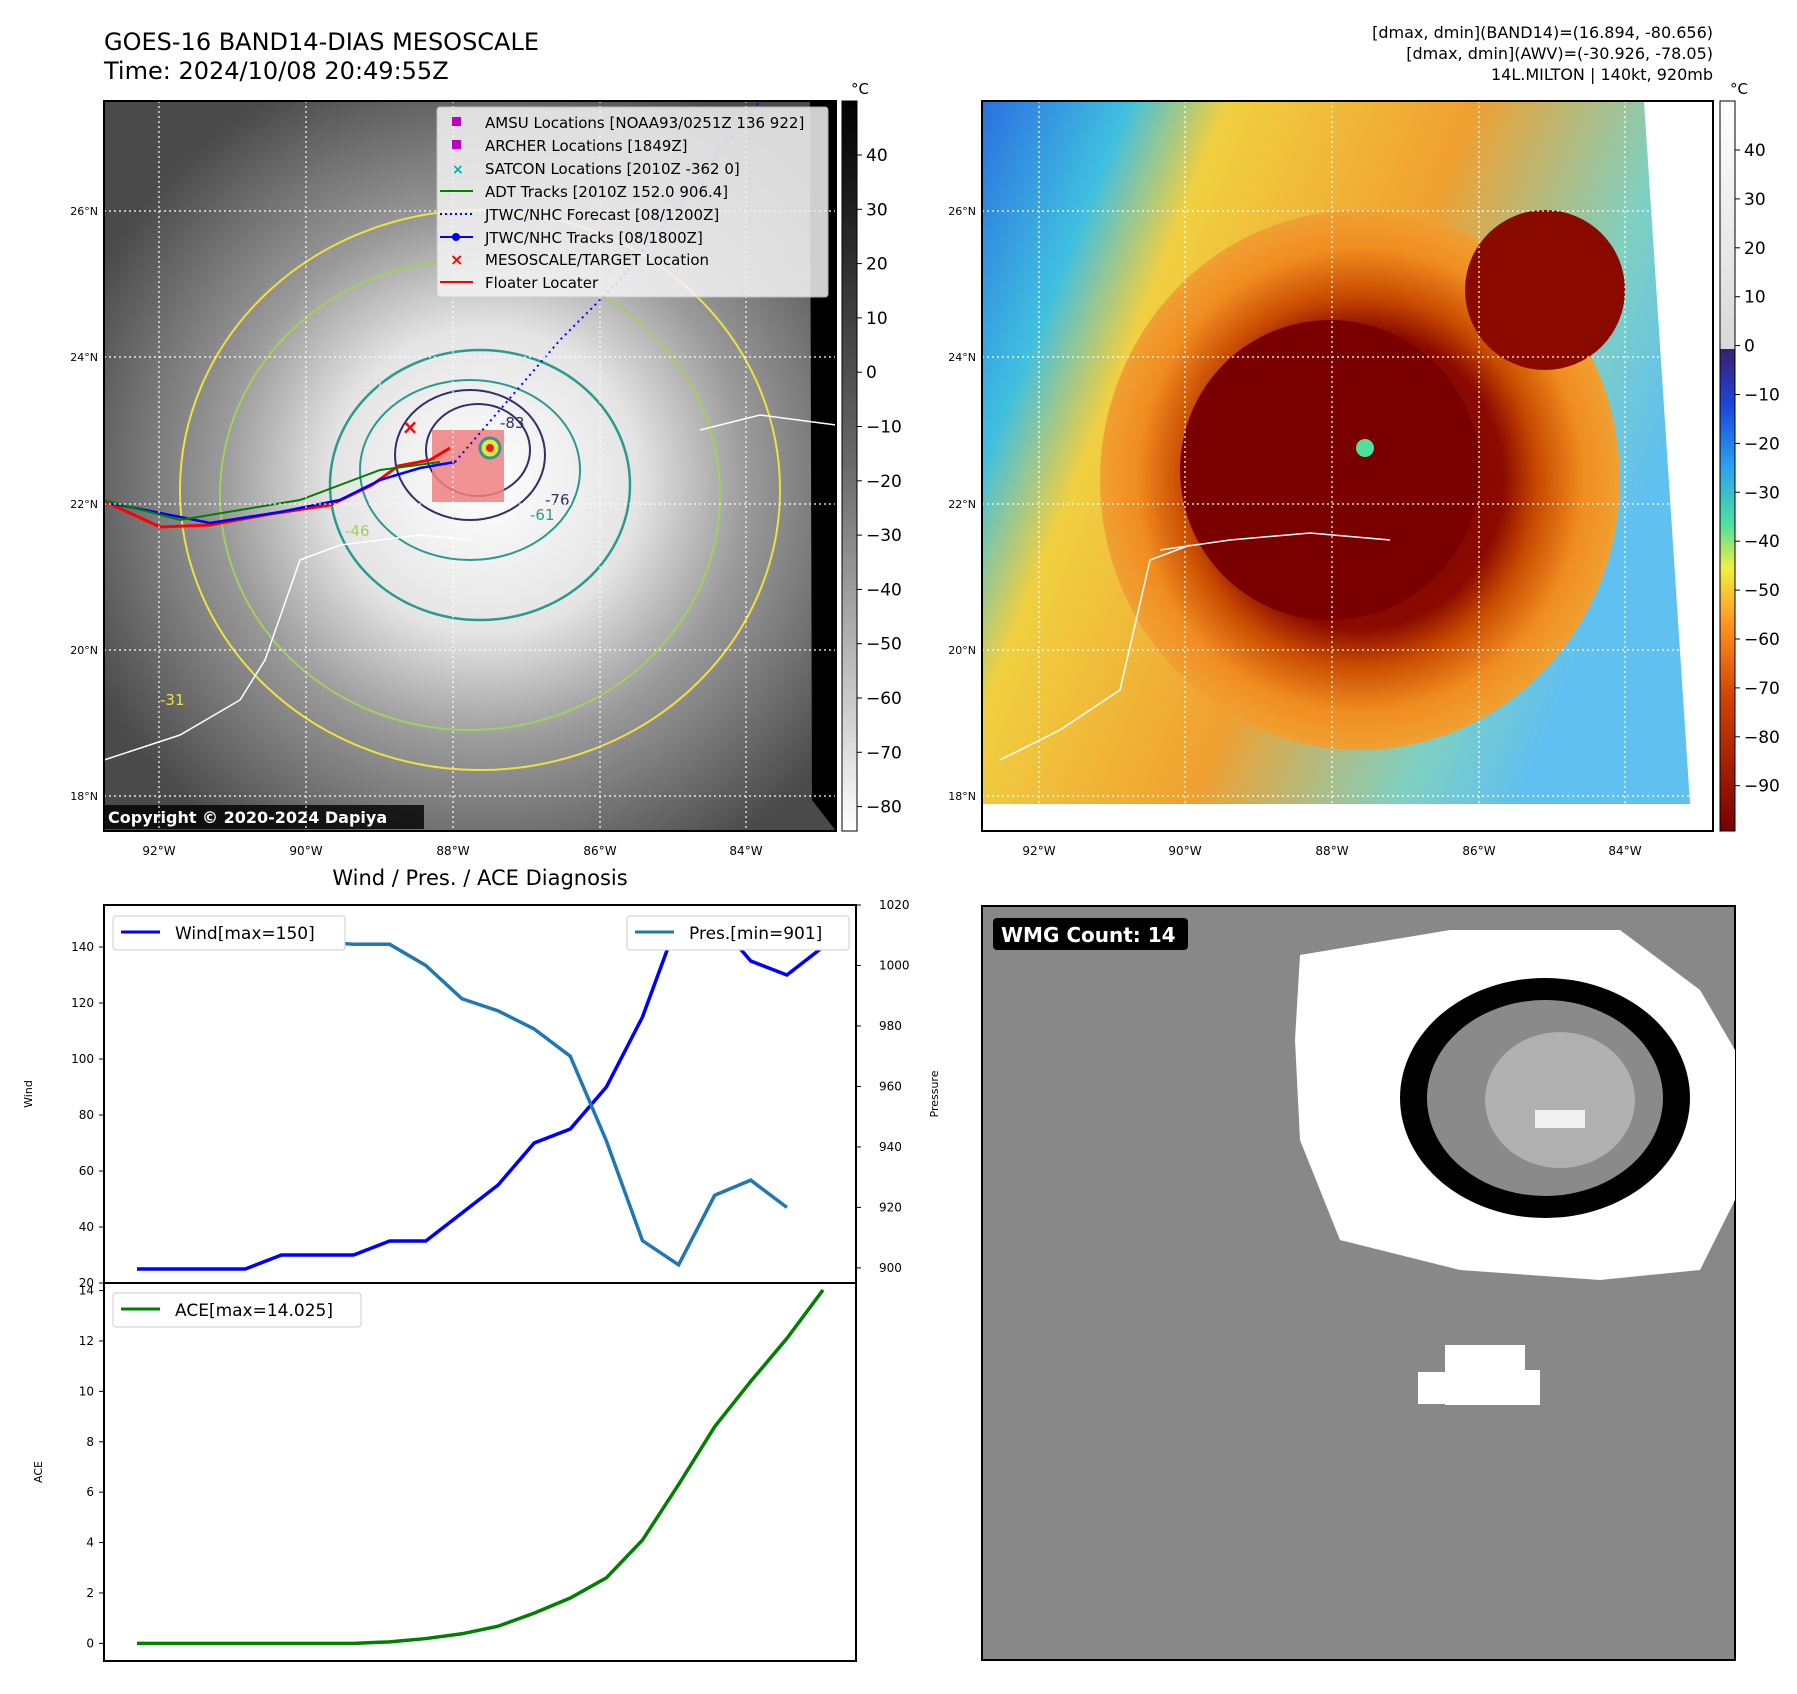 Image resolution: width=1797 pixels, height=1694 pixels. I want to click on info-band14: [dmax, dmin](BAND14)=(16.894, -80.656), so click(1542, 32).